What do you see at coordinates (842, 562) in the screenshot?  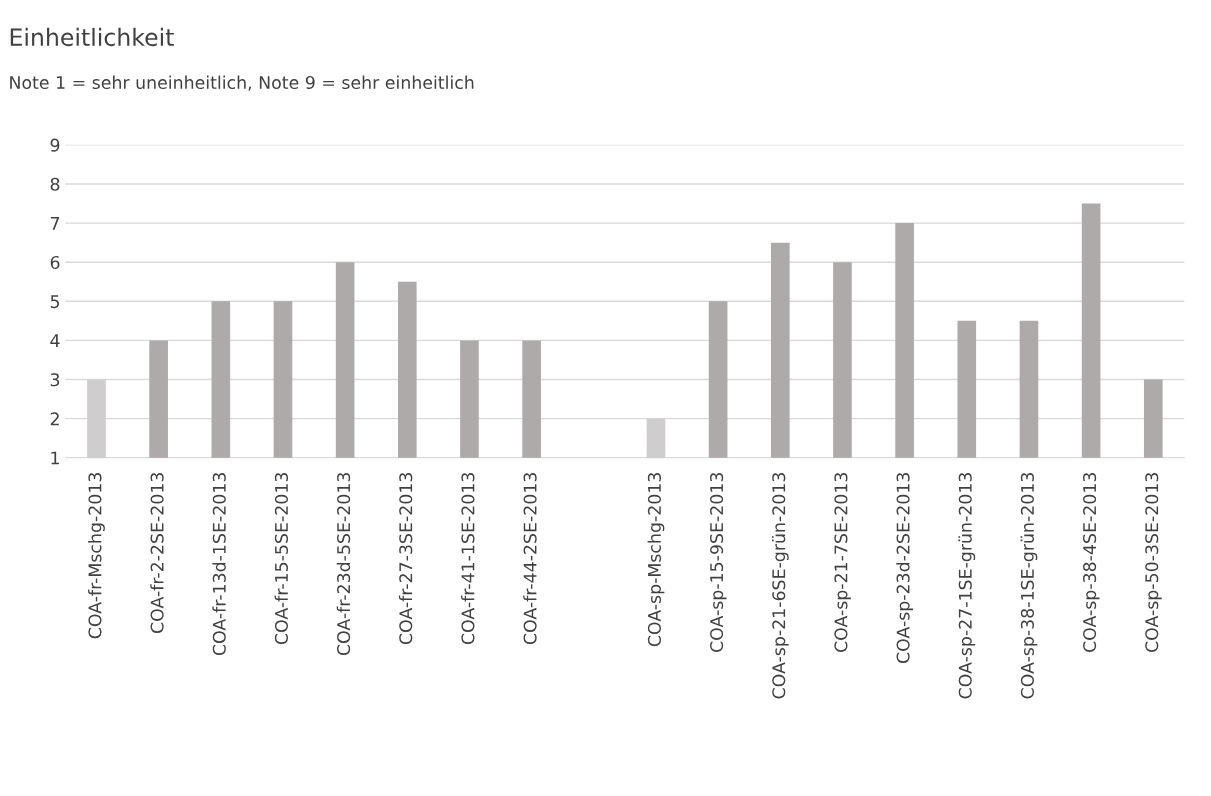 I see `x-tick-label: COA-sp-21-7SE-2013` at bounding box center [842, 562].